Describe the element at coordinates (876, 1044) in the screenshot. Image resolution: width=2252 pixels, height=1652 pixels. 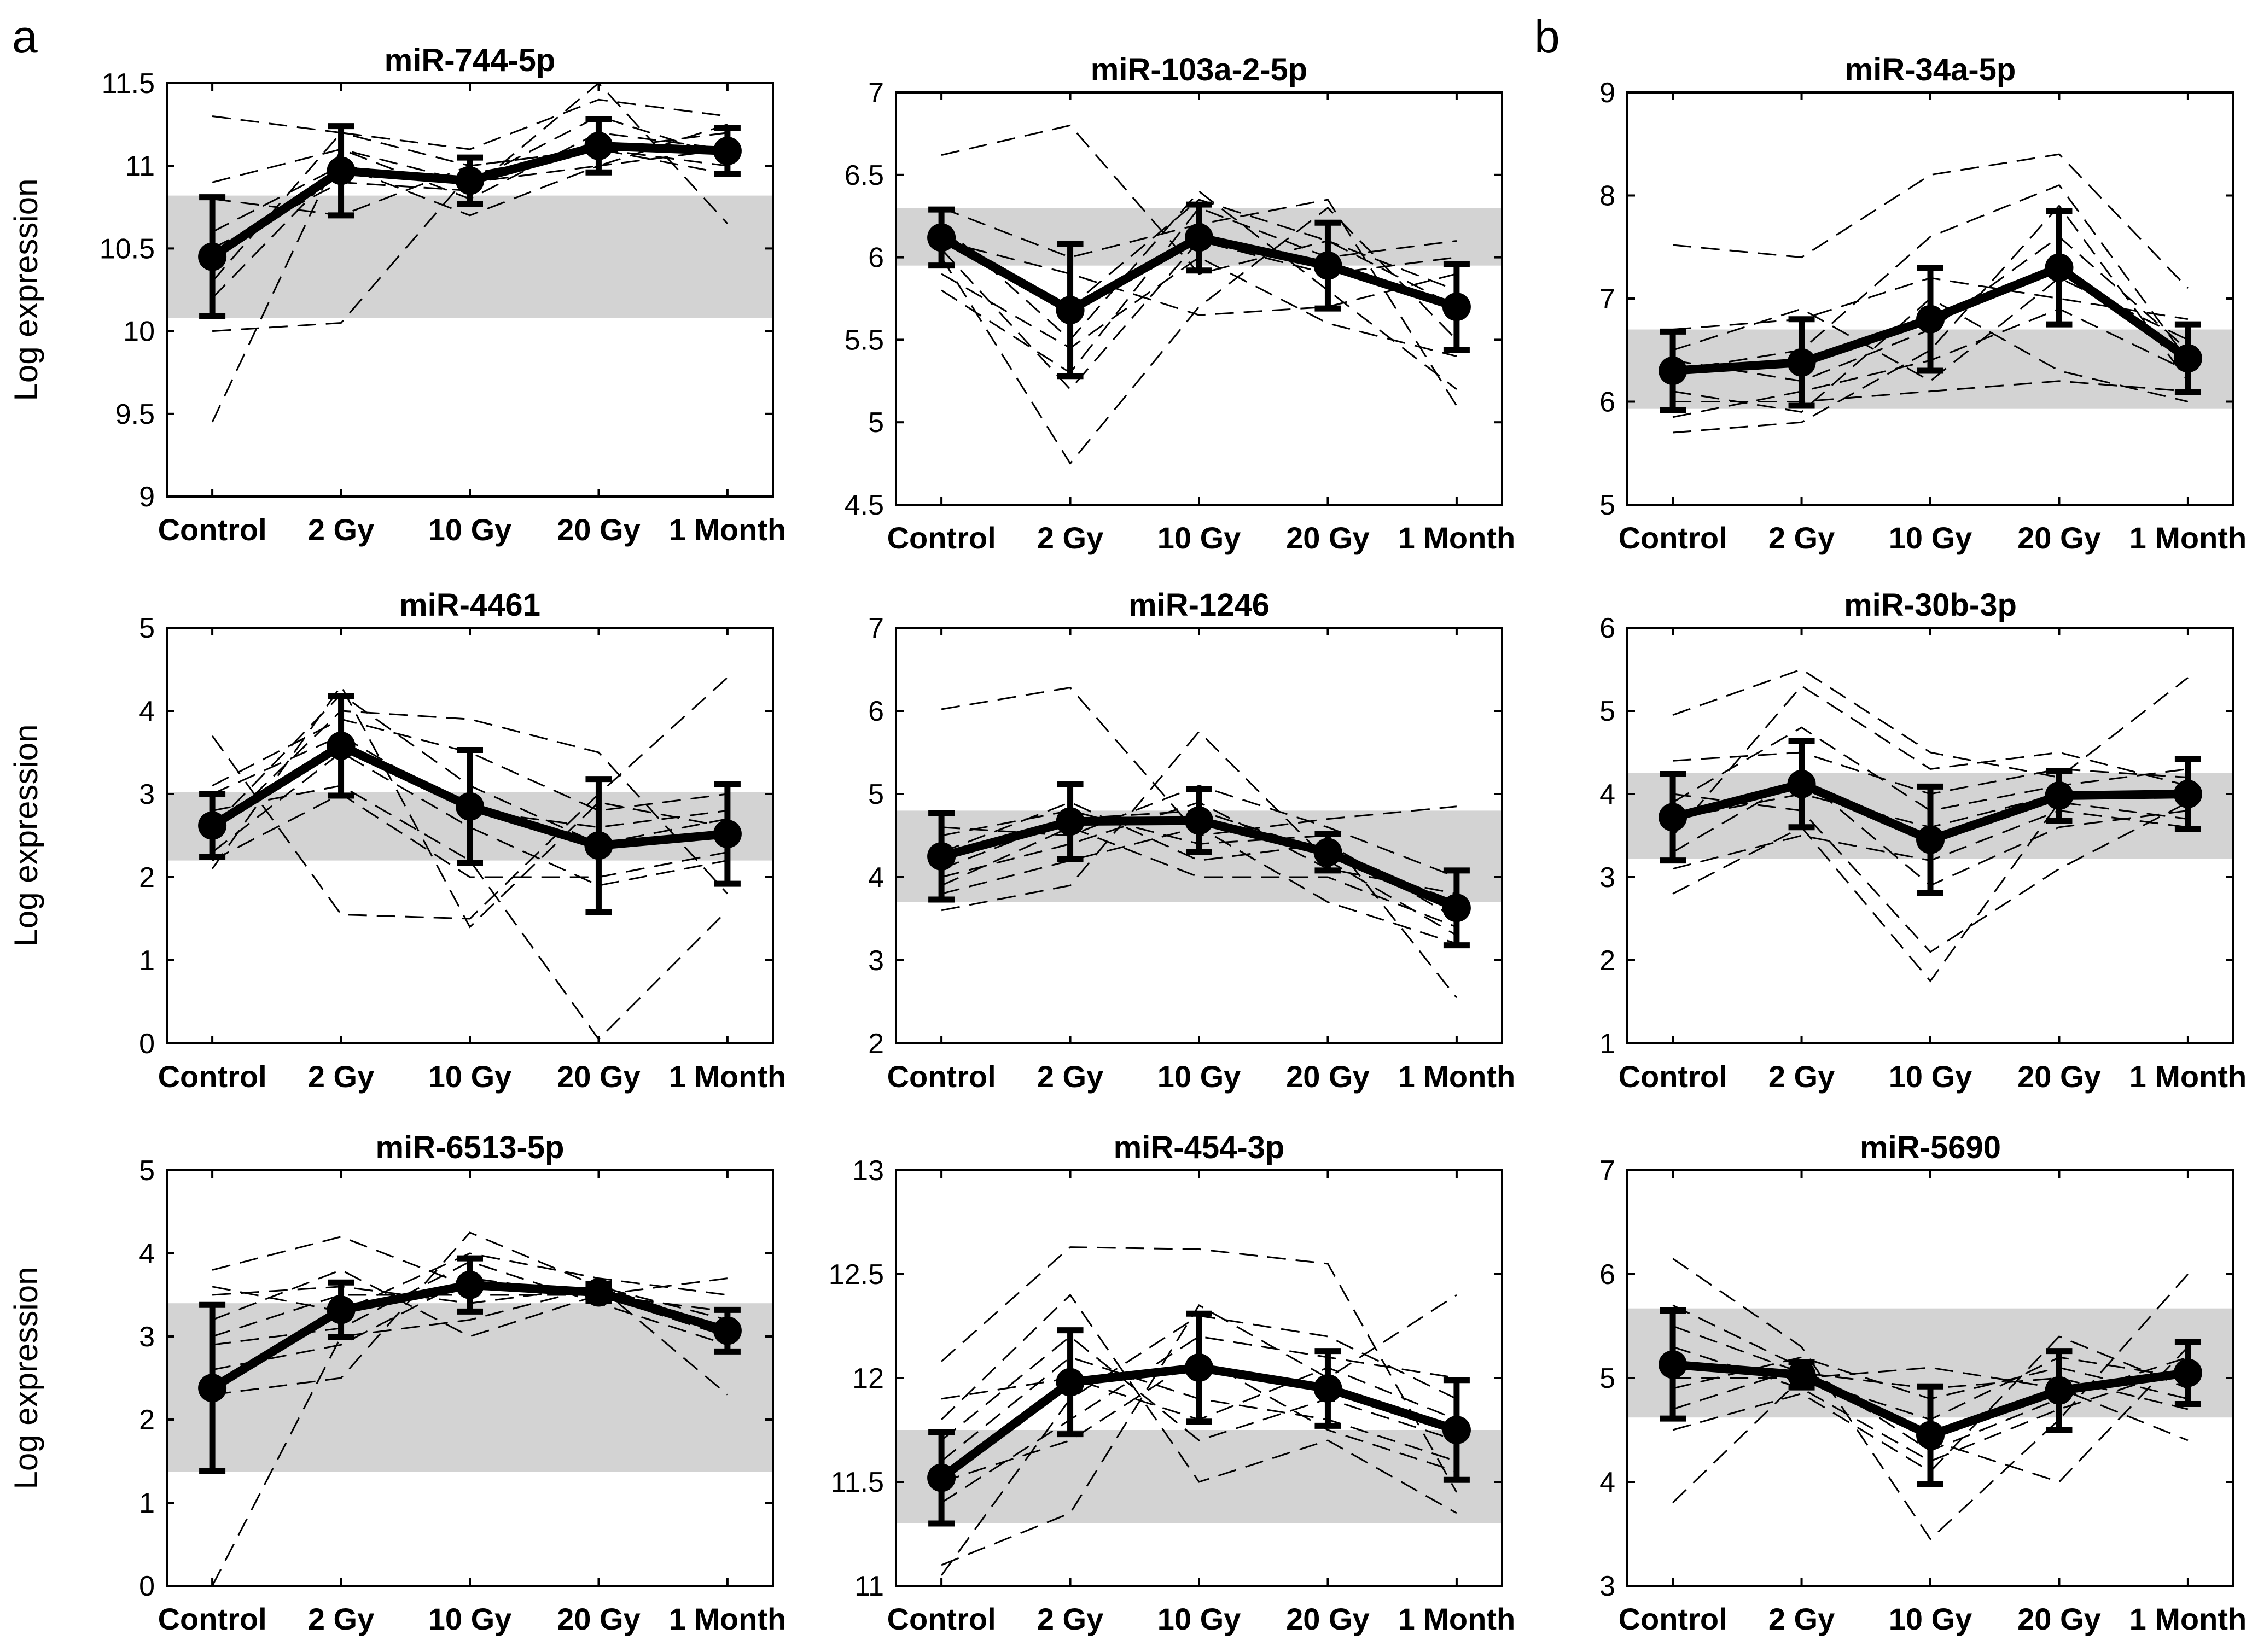
I see `ytick-label-0: 2` at that location.